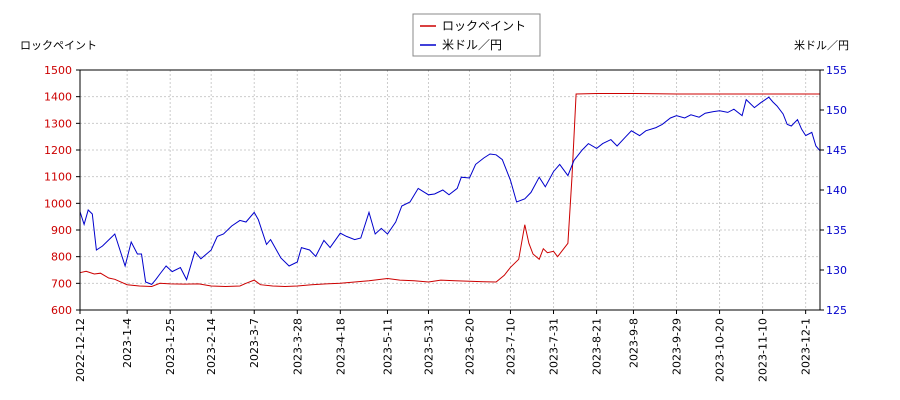 Image resolution: width=900 pixels, height=400 pixels. Describe the element at coordinates (836, 230) in the screenshot. I see `right-tick-label: 135` at that location.